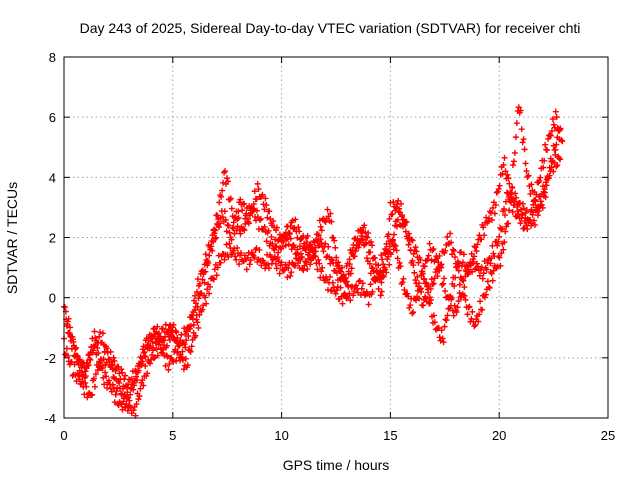 The height and width of the screenshot is (480, 640). Describe the element at coordinates (172, 435) in the screenshot. I see `x-tick-label: 5` at that location.